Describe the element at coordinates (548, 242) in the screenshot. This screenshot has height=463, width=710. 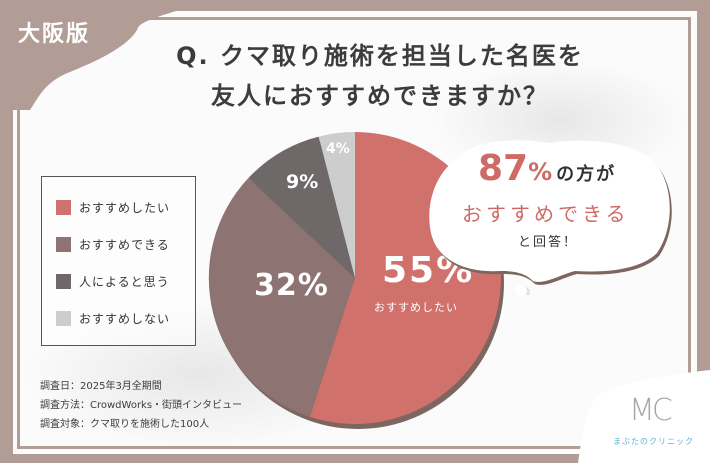
I see `bubble-closing: と回答！` at that location.